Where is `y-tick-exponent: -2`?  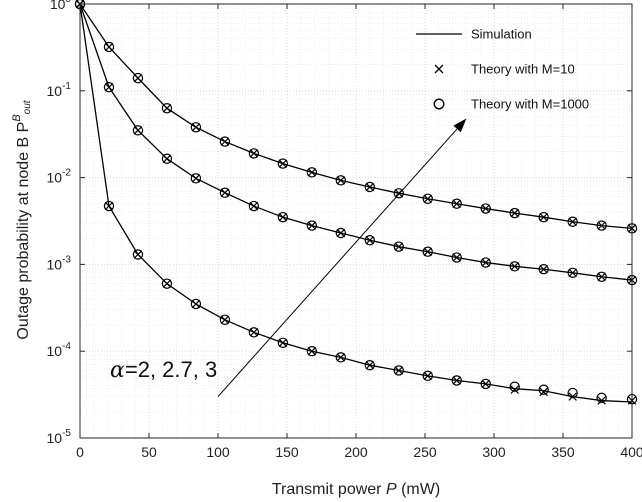 y-tick-exponent: -2 is located at coordinates (66, 173).